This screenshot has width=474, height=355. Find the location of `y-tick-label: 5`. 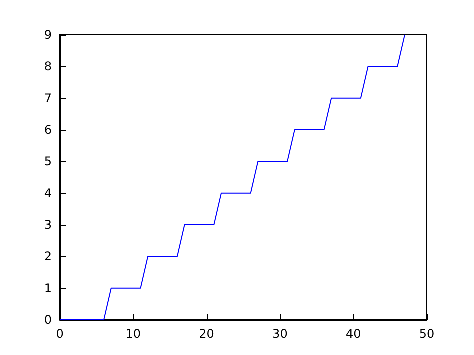

y-tick-label: 5 is located at coordinates (48, 161).